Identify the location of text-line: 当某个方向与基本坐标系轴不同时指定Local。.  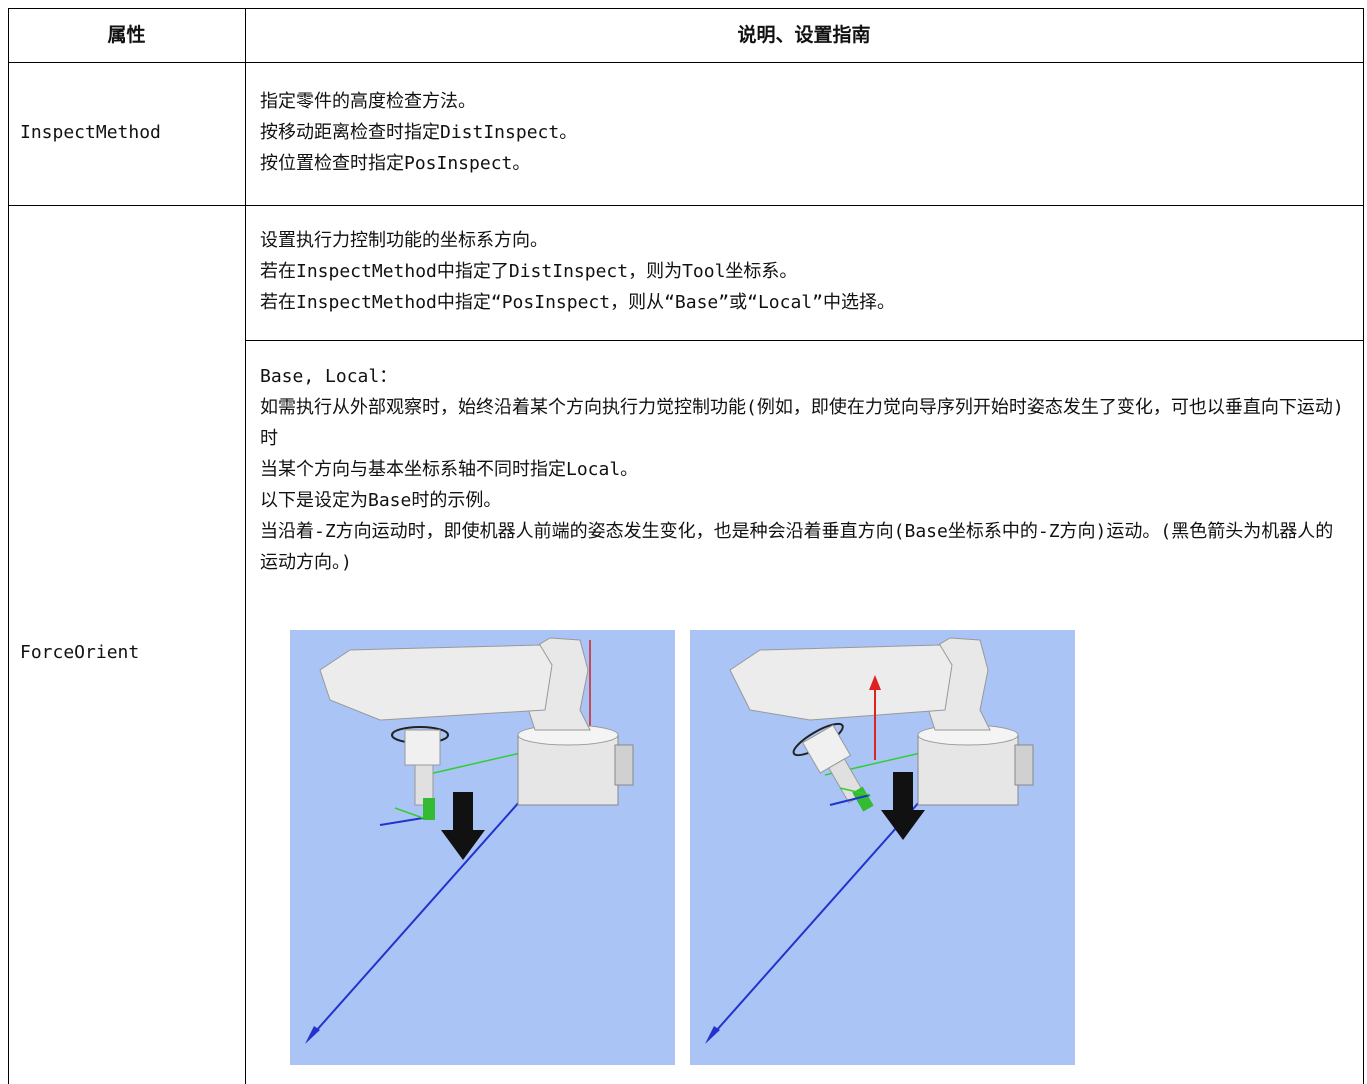
(449, 469).